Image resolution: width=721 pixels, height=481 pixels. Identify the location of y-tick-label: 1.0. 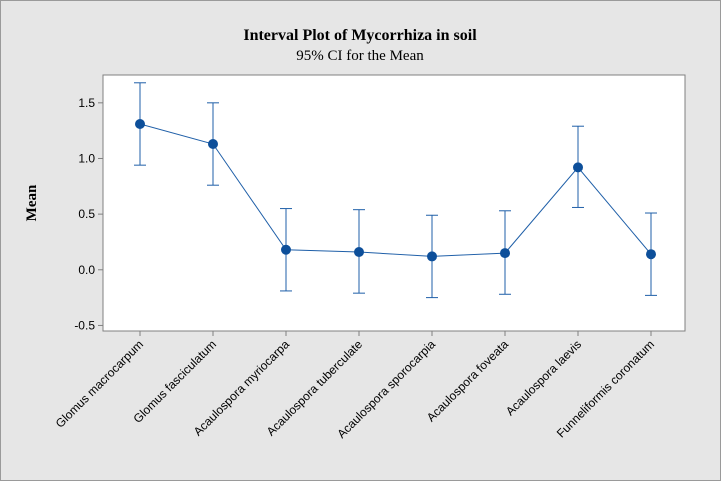
(86, 158).